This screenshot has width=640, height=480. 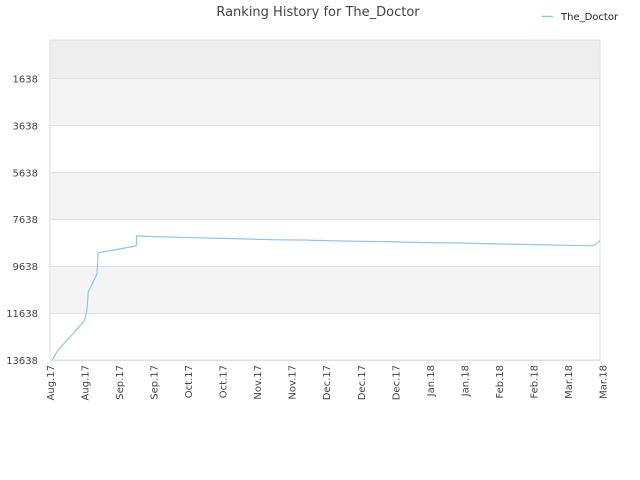 I want to click on y-tick-label: 9638, so click(x=25, y=267).